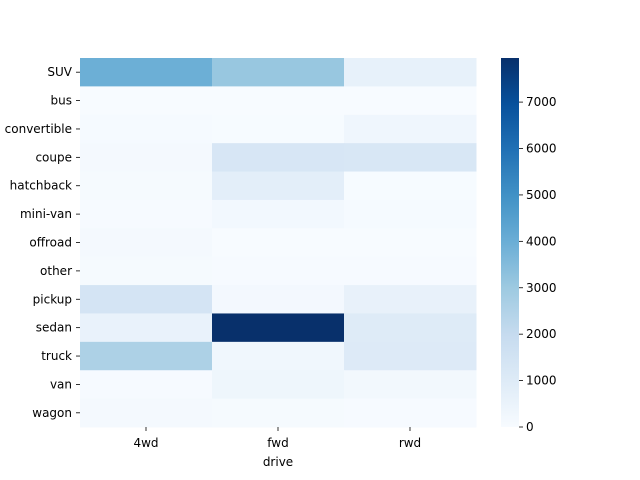 Image resolution: width=640 pixels, height=480 pixels. I want to click on heatmap-cell-offroad-fwd, so click(278, 243).